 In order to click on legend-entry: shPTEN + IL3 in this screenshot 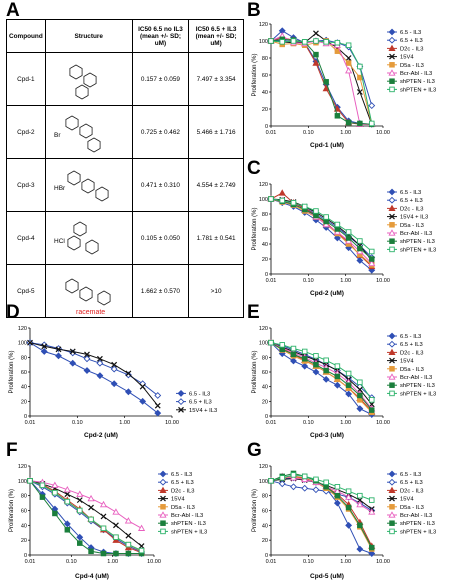, I will do `click(411, 393)`.